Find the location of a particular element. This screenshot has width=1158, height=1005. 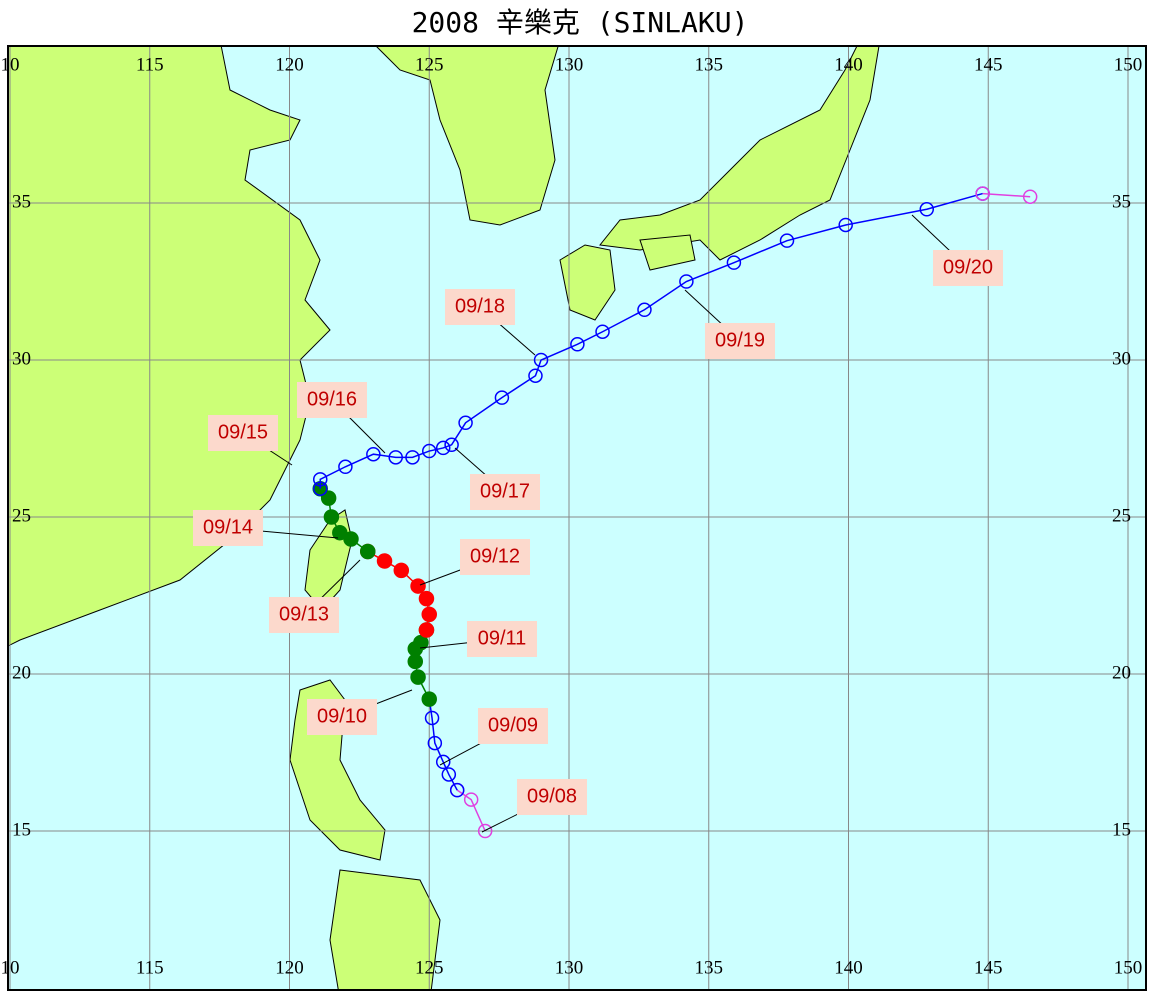

korea is located at coordinates (467, 136).